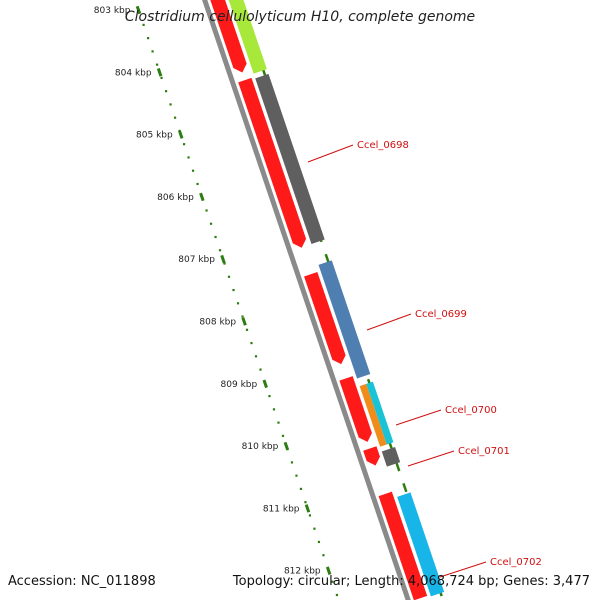  What do you see at coordinates (82, 581) in the screenshot?
I see `accession-label: Accession: NC_011898` at bounding box center [82, 581].